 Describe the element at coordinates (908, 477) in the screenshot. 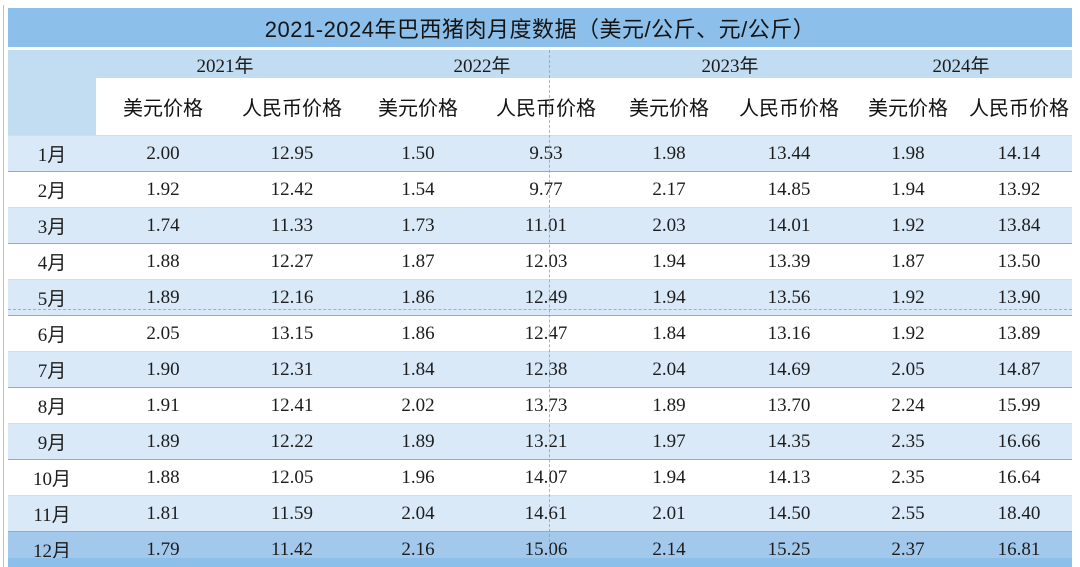

I see `value-cell: 2.35` at that location.